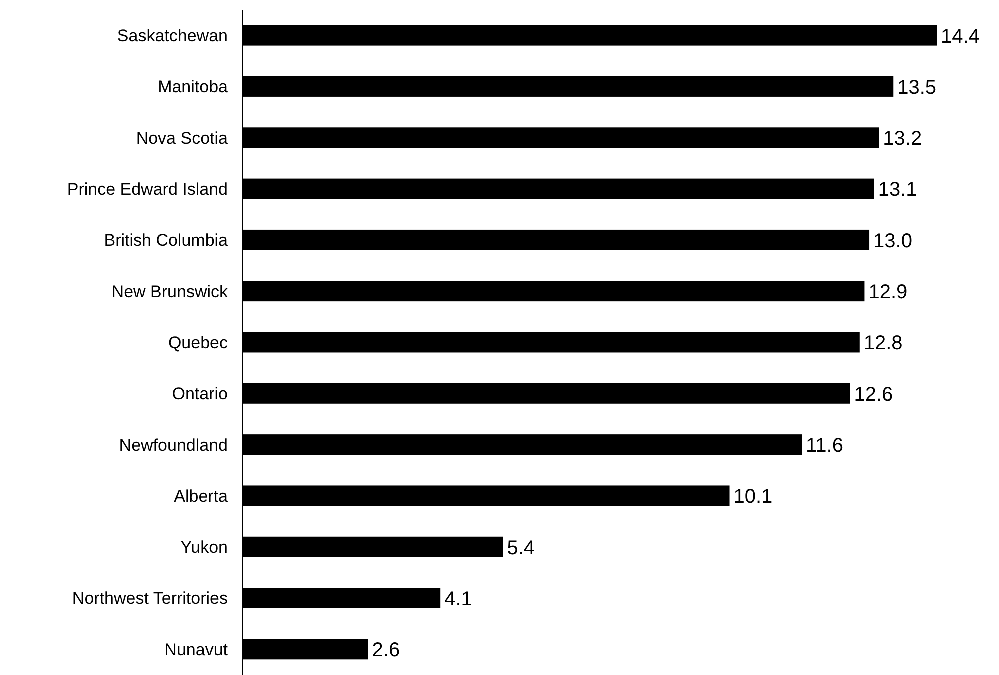 This screenshot has width=999, height=675. What do you see at coordinates (753, 497) in the screenshot?
I see `data-label: 10.1` at bounding box center [753, 497].